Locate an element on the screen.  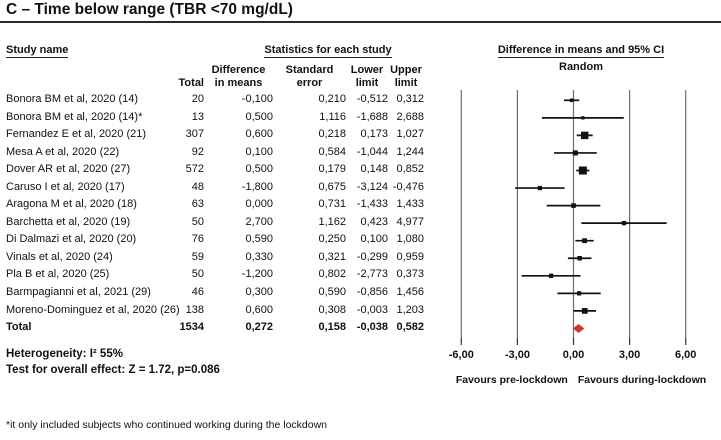
study-name-cell: Dover AR et al, 2020 (27) is located at coordinates (68, 169).